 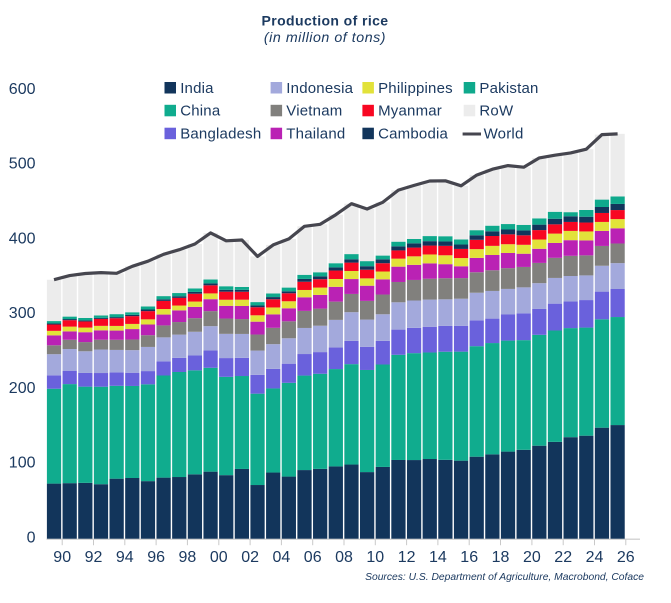 I want to click on svg-text: 22, so click(x=563, y=557).